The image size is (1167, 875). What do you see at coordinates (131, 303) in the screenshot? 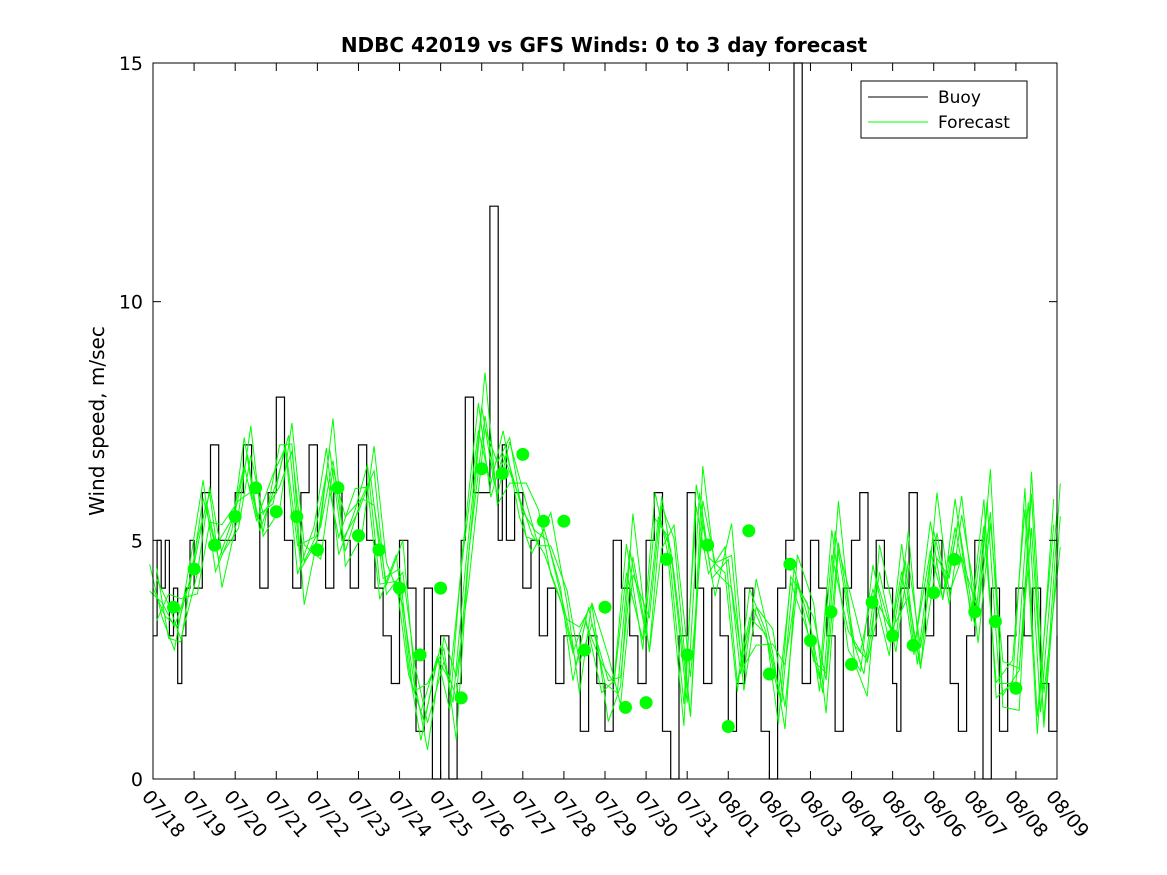
I see `y-tick-label: 10` at bounding box center [131, 303].